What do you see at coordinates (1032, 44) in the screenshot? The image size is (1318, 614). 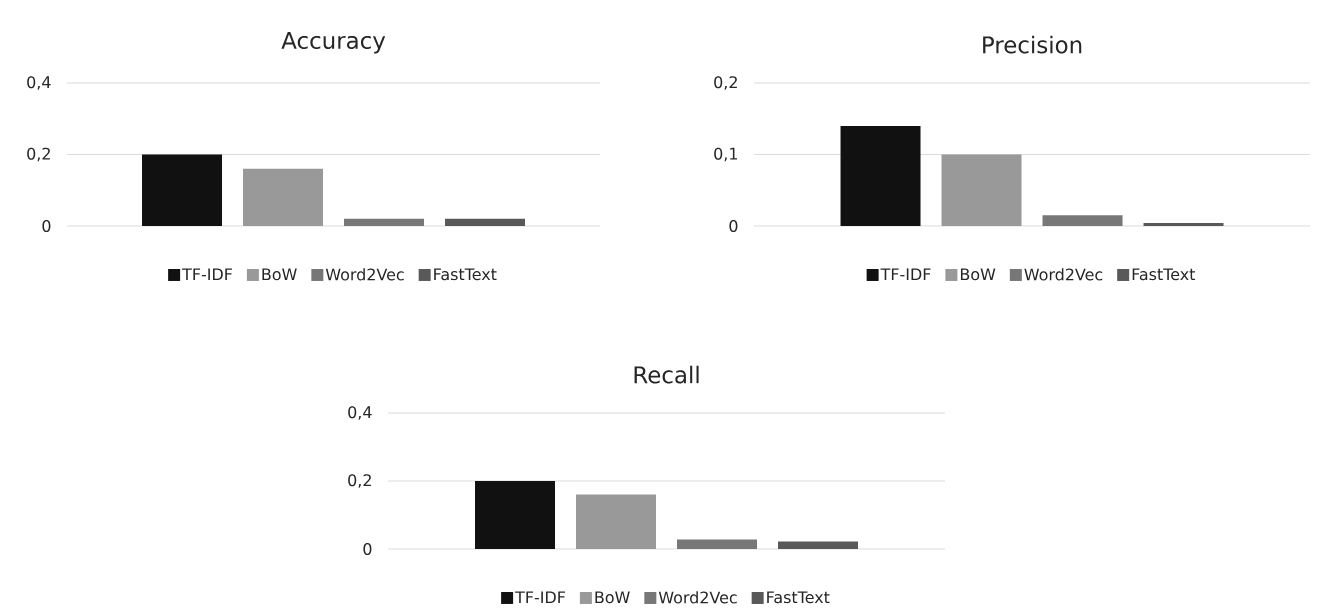 I see `chart-title: Precision` at bounding box center [1032, 44].